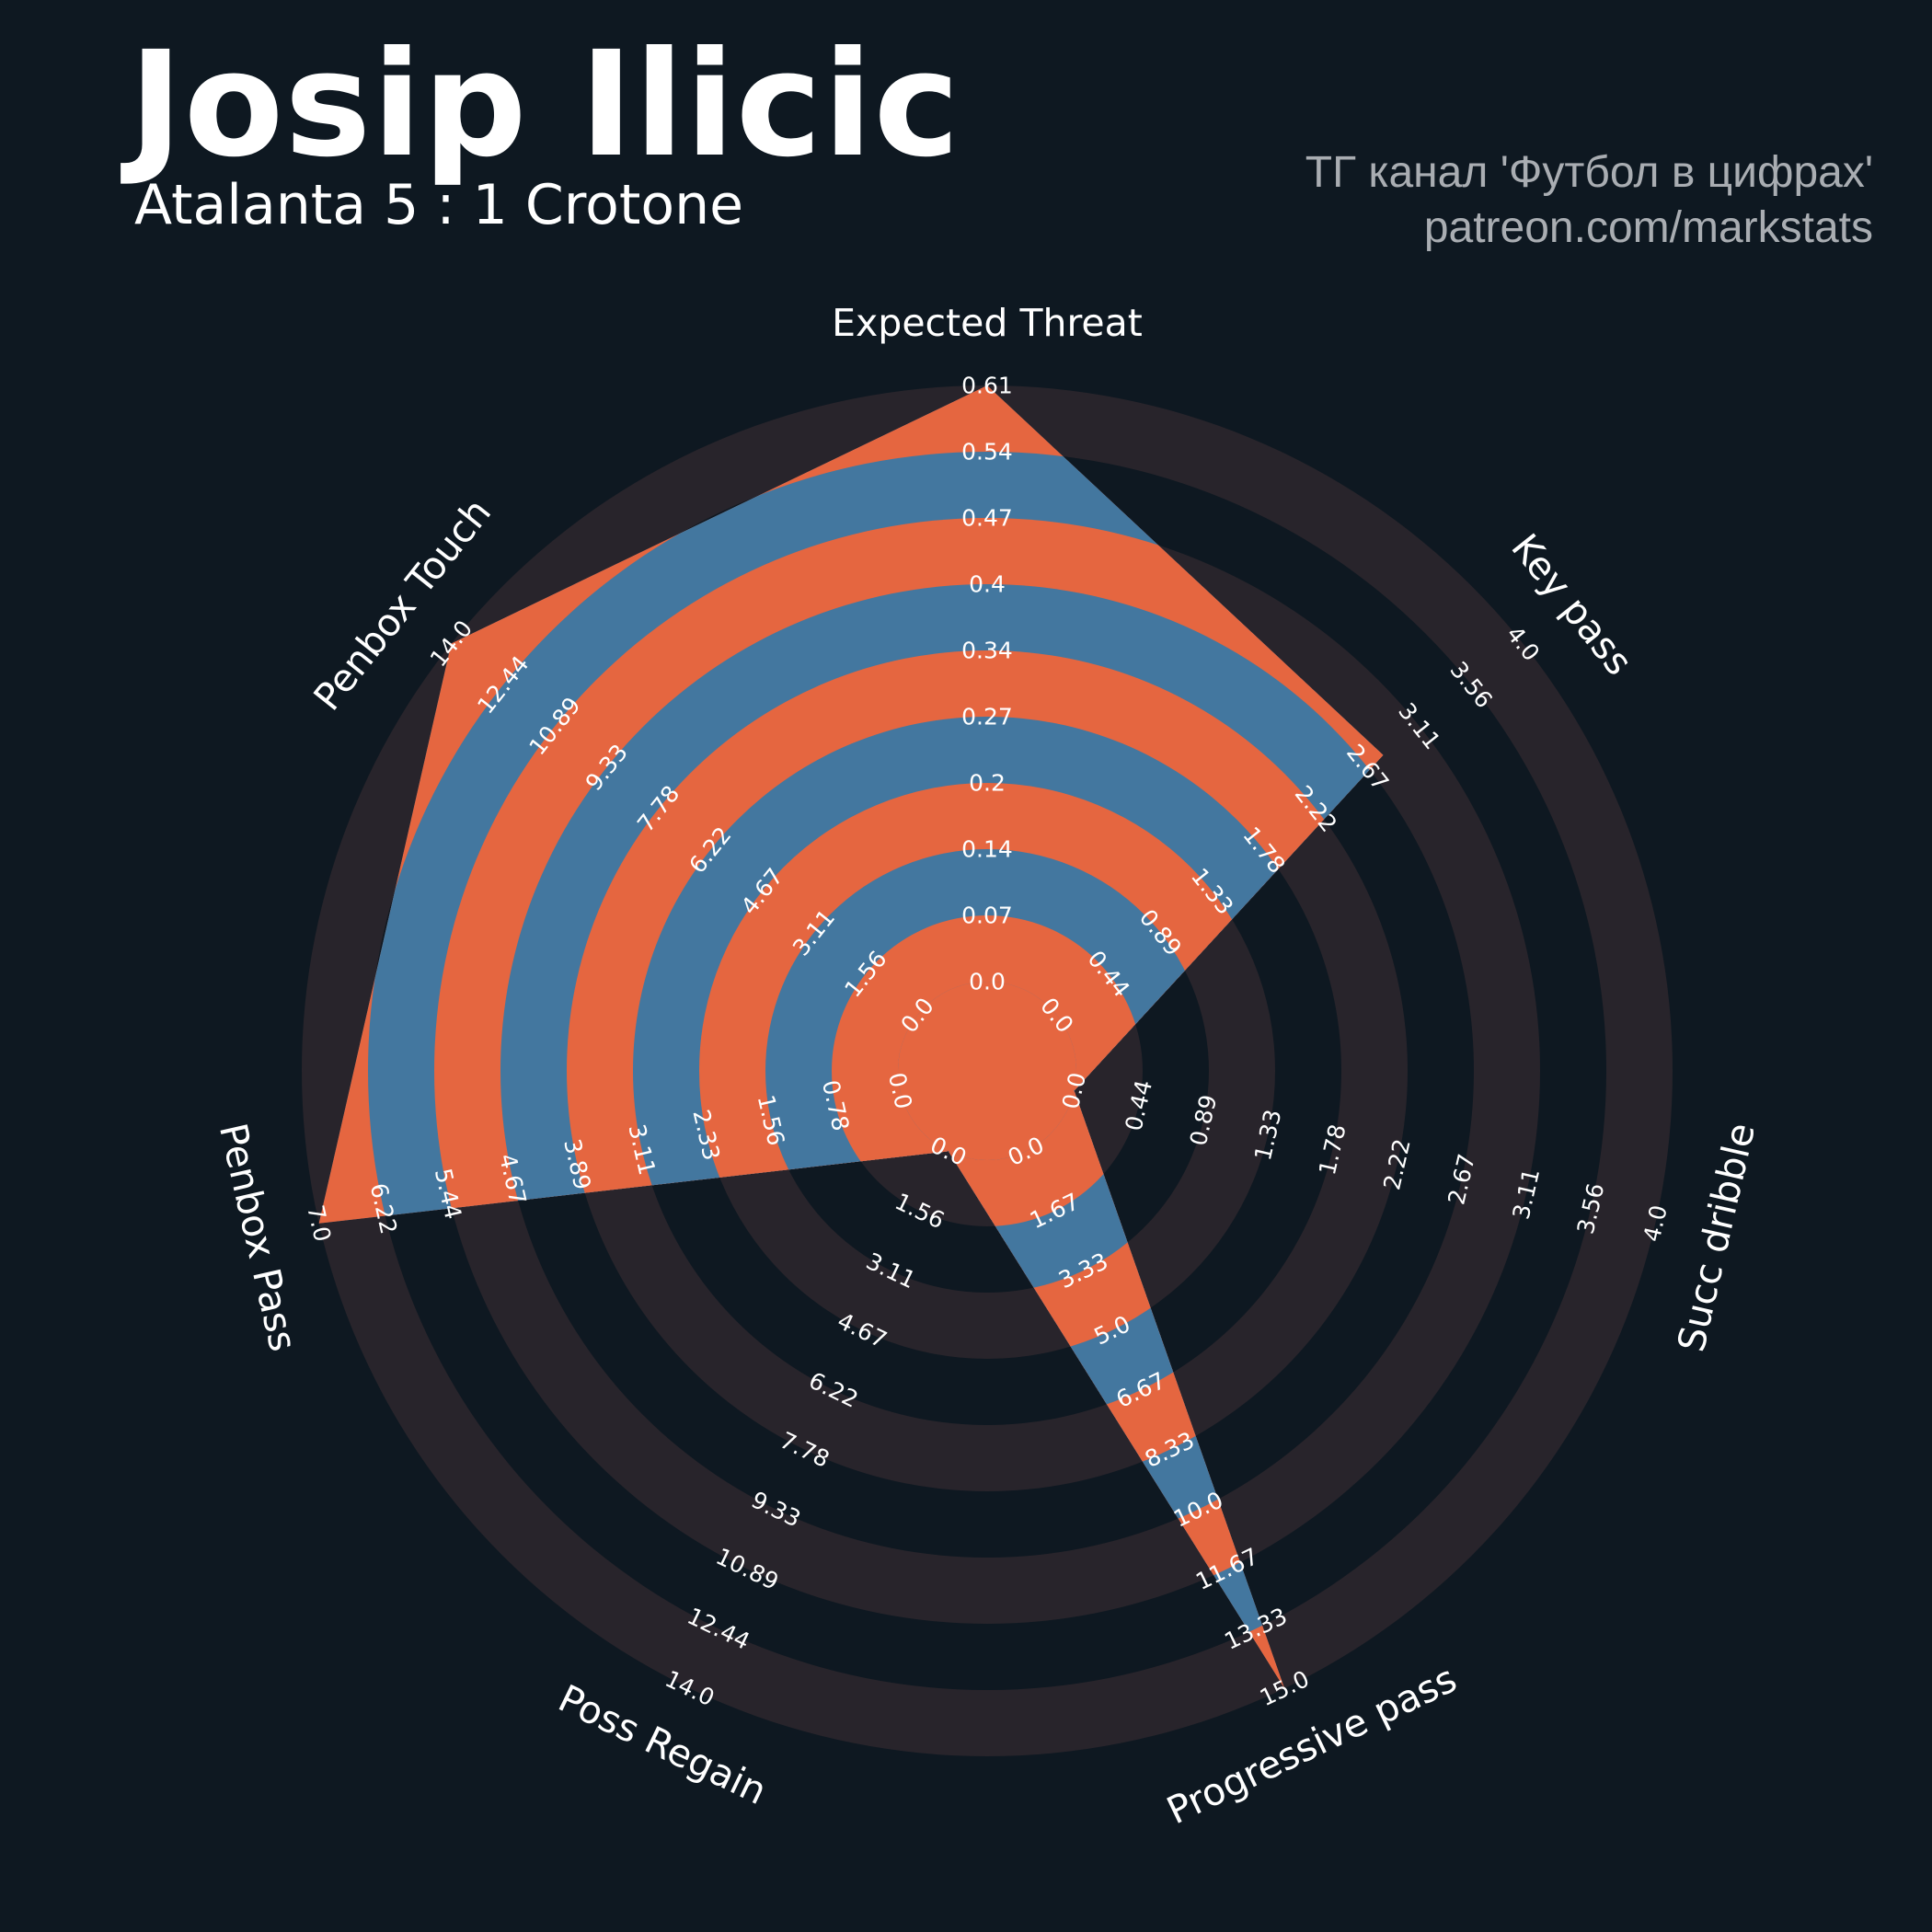 This screenshot has height=1932, width=1932. What do you see at coordinates (258, 1238) in the screenshot?
I see `axis-label-penbox-pass: Penbox Pass` at bounding box center [258, 1238].